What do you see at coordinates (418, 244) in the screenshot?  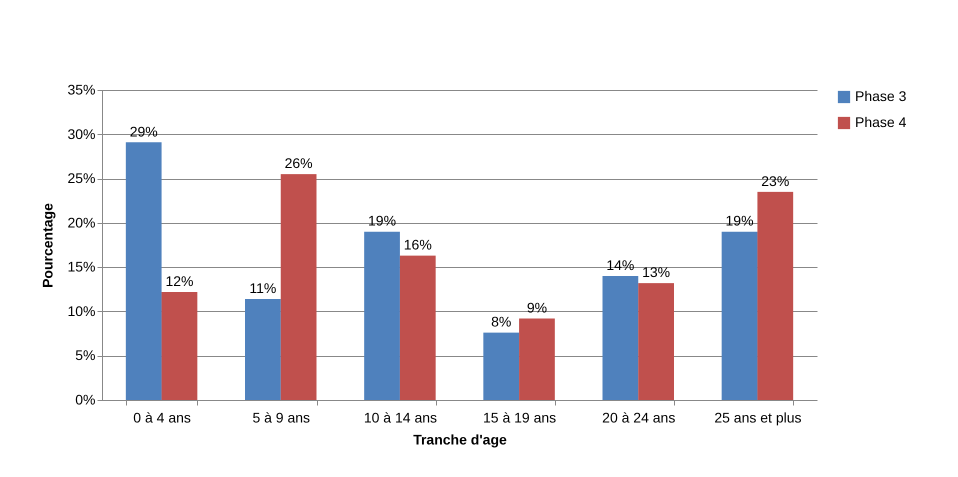 I see `data-label: 16%` at bounding box center [418, 244].